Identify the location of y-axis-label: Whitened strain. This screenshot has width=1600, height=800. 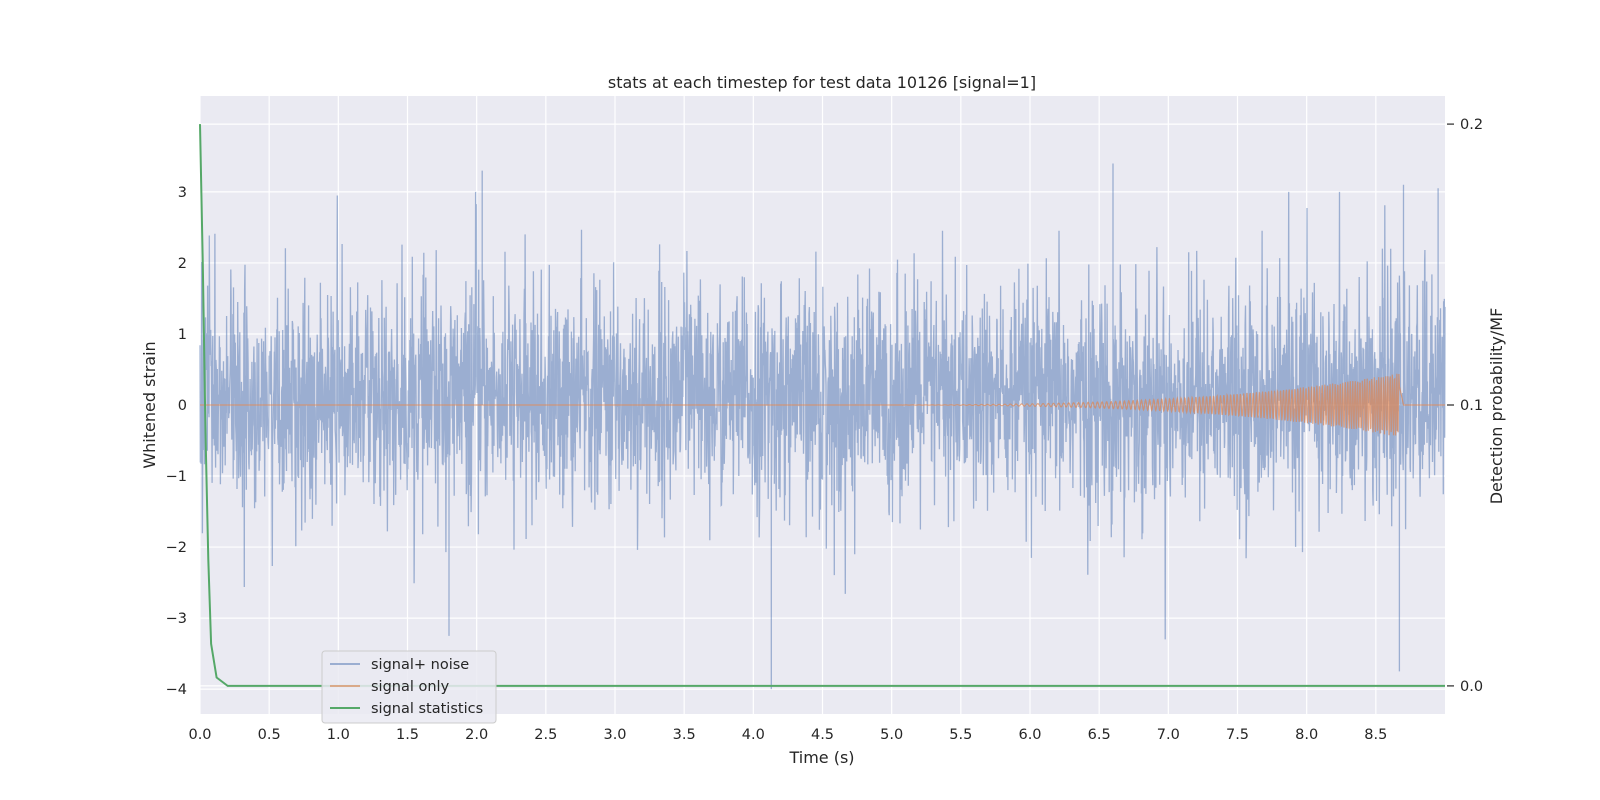
(149, 404).